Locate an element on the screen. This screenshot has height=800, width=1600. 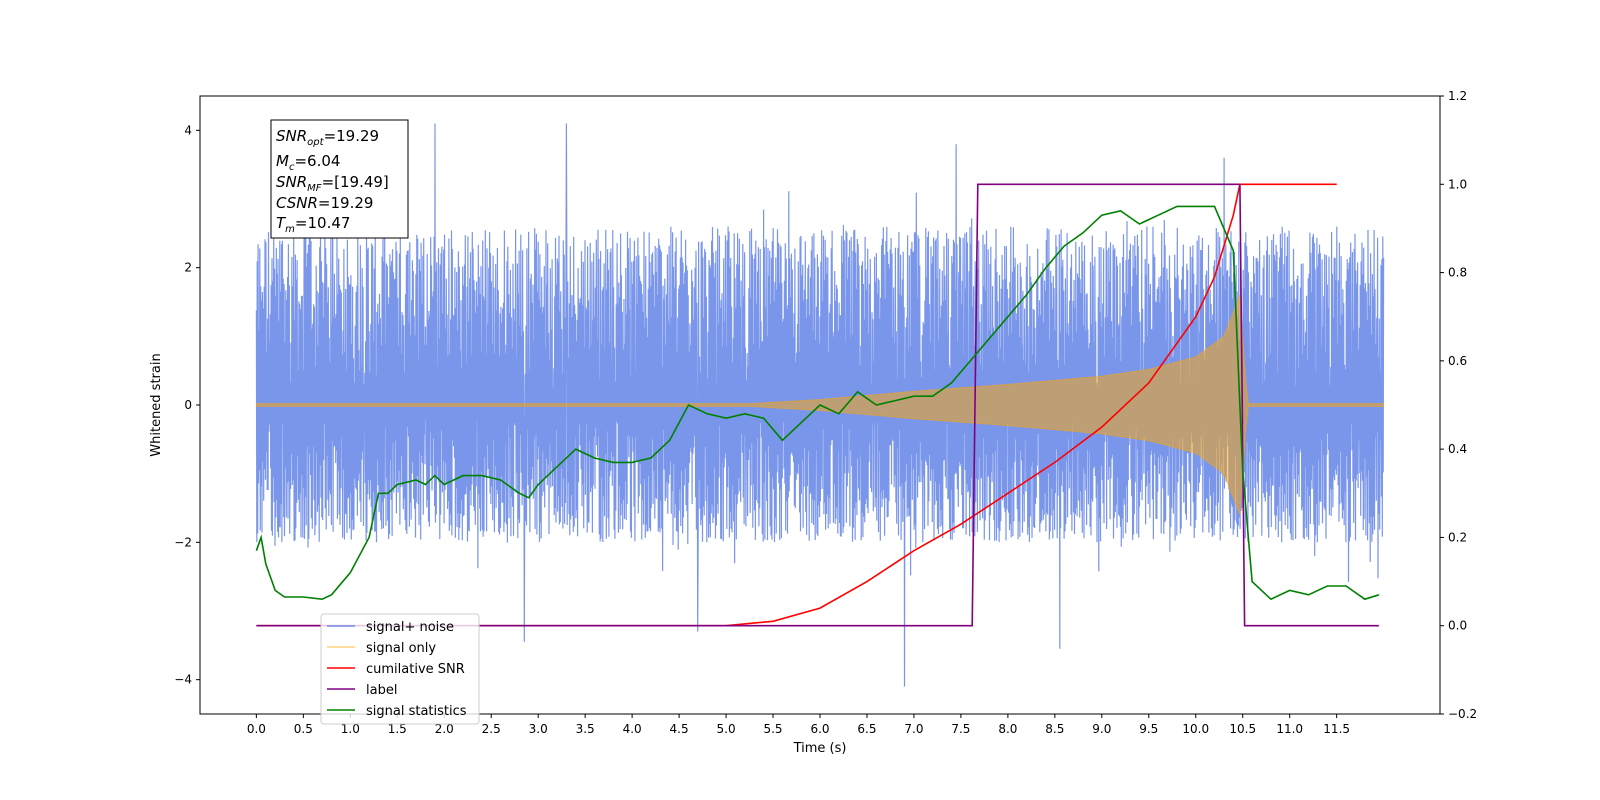
annotation-frame is located at coordinates (339, 179).